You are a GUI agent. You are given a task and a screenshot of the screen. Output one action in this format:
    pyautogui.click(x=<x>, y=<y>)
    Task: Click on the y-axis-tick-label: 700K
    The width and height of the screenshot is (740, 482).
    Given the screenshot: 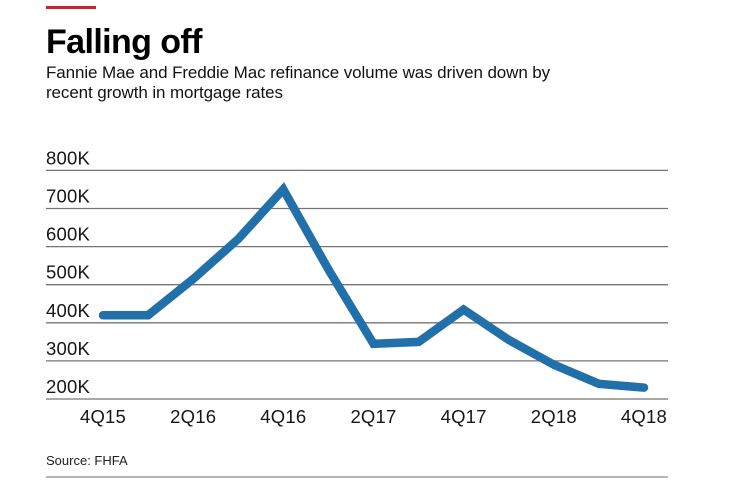 What is the action you would take?
    pyautogui.click(x=68, y=196)
    